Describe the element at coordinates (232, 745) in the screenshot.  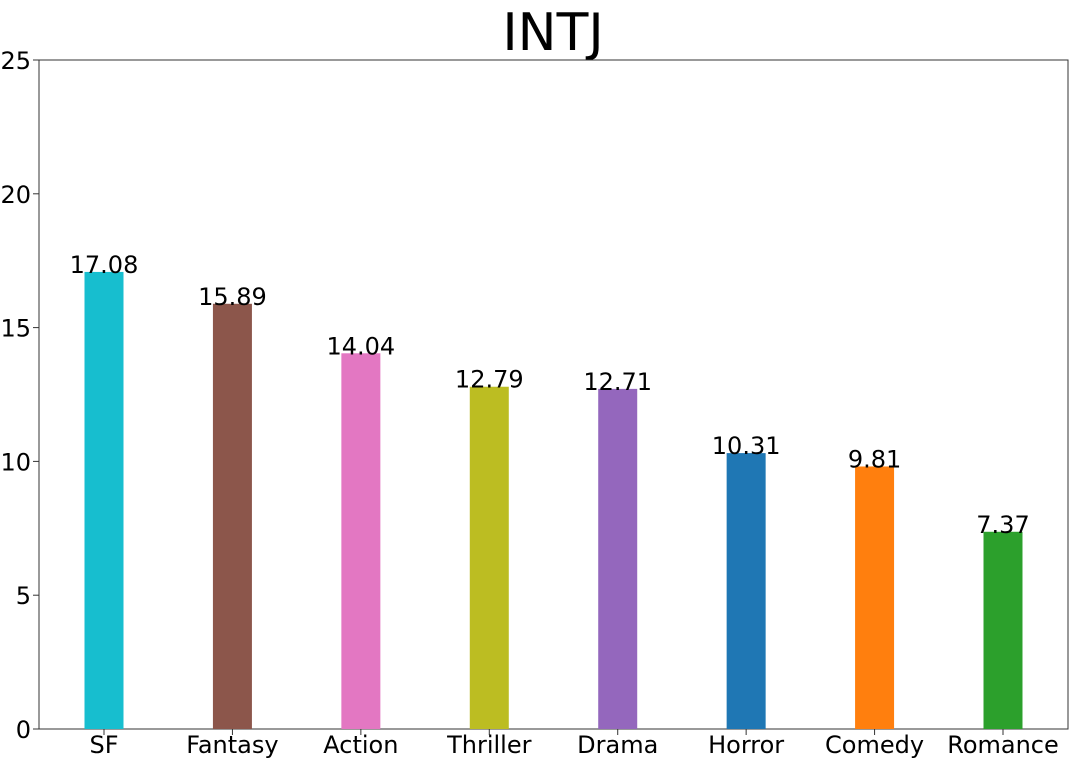
I see `x-tick-label-fantasy: Fantasy` at that location.